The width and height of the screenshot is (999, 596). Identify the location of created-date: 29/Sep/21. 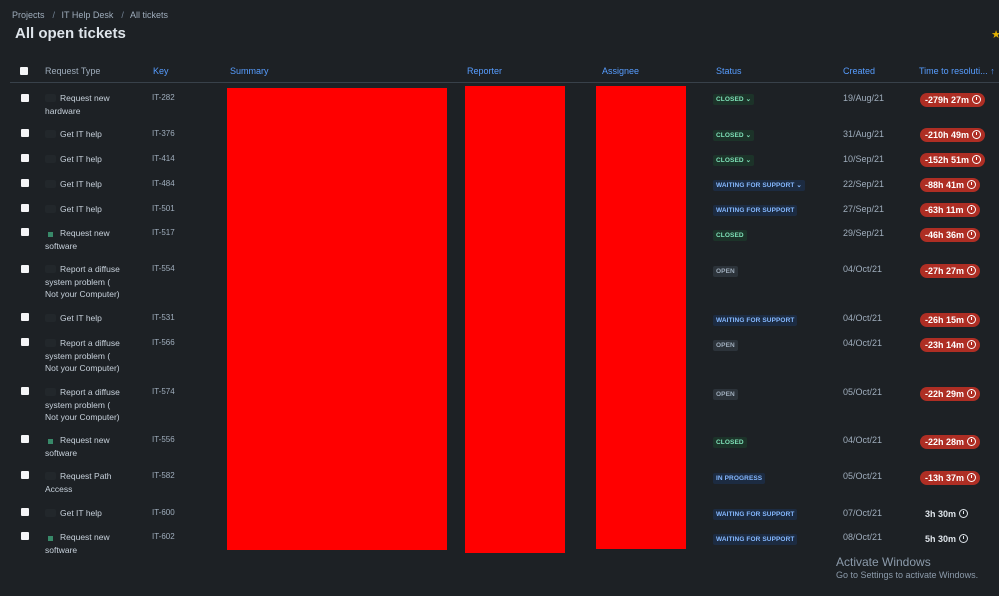
(864, 233).